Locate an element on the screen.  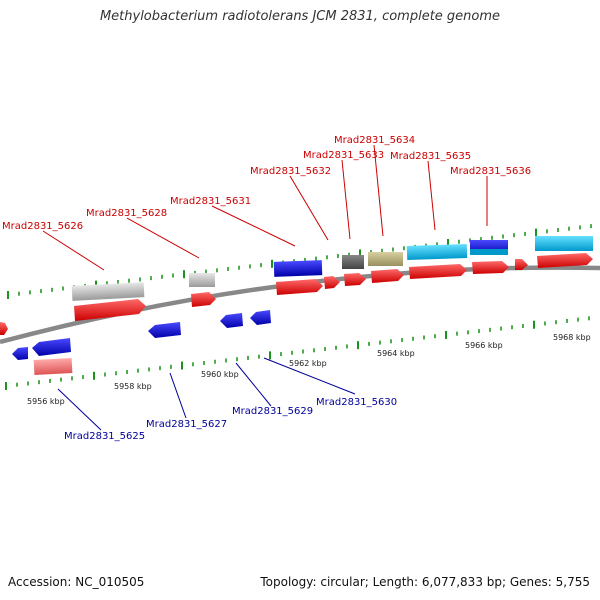
scale-label-5968: 5968 kbp is located at coordinates (572, 337).